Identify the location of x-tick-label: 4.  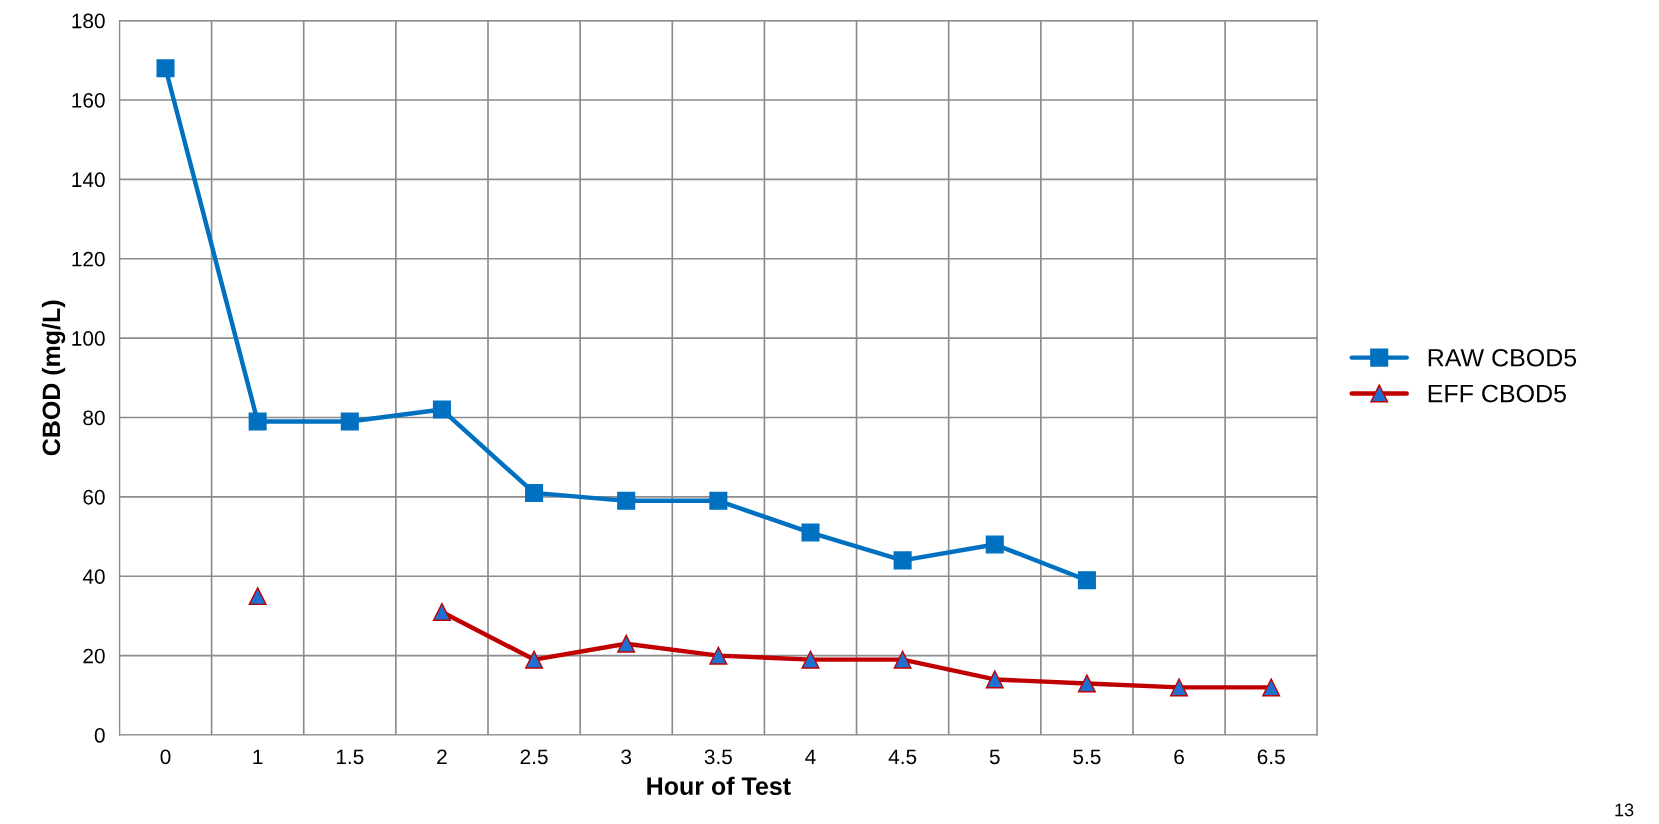
(810, 756).